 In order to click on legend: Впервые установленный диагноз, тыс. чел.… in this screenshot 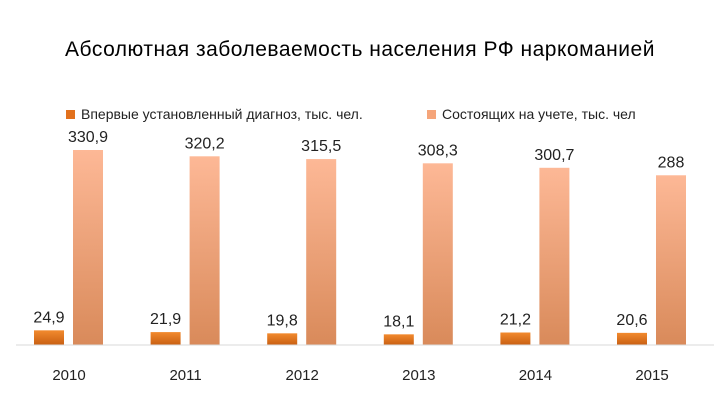, I will do `click(351, 114)`.